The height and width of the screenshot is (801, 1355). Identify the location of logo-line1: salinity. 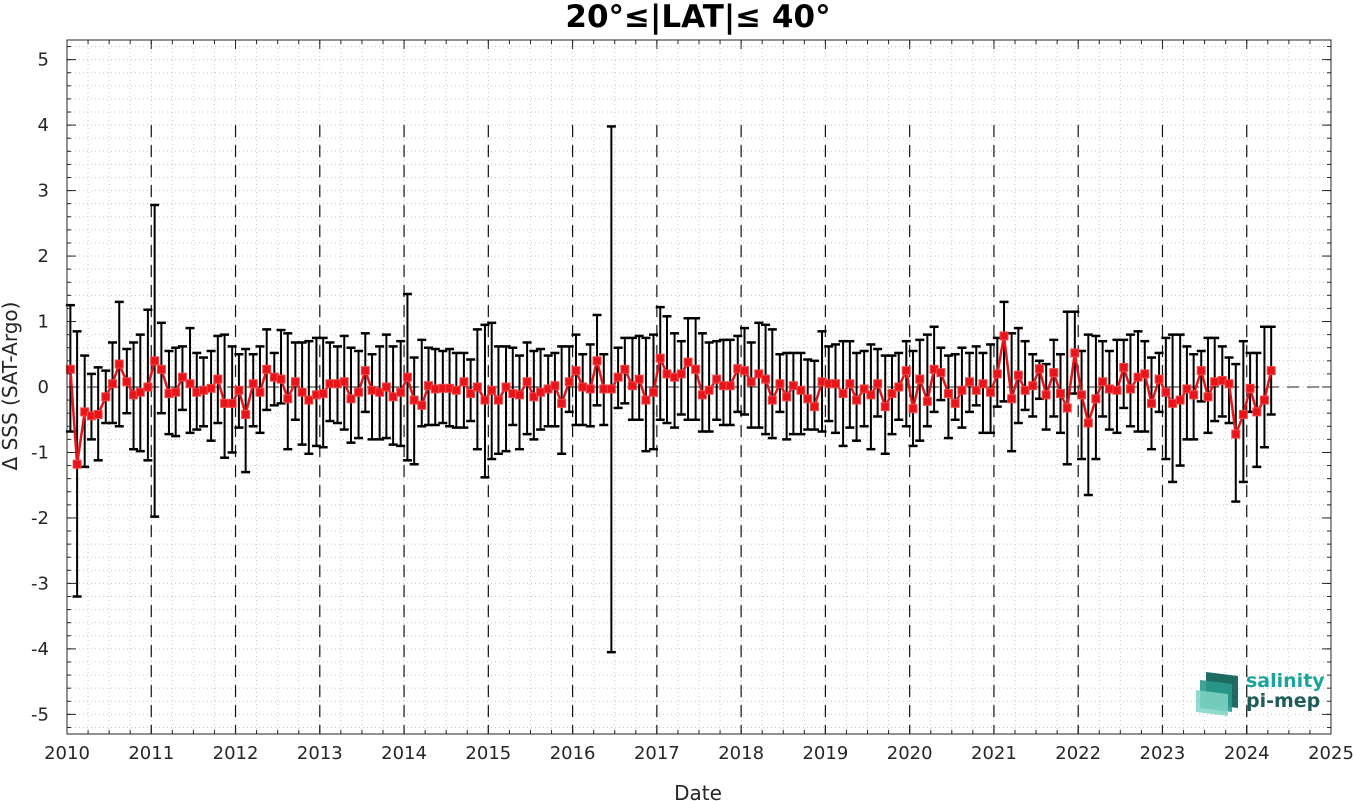
(1285, 681).